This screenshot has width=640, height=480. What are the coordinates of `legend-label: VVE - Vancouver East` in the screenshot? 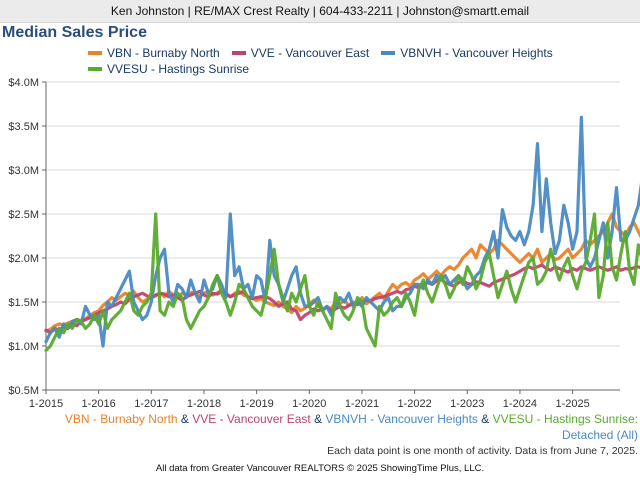 It's located at (310, 53).